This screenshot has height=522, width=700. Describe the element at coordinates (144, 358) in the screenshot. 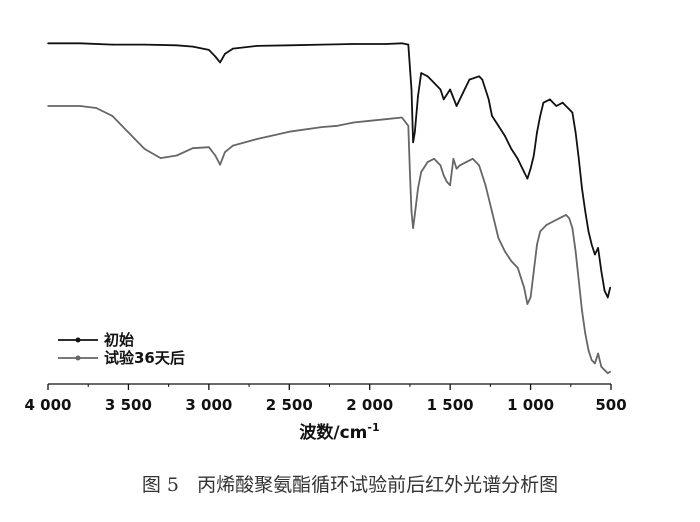

I see `legend-label: 试验36天后` at that location.